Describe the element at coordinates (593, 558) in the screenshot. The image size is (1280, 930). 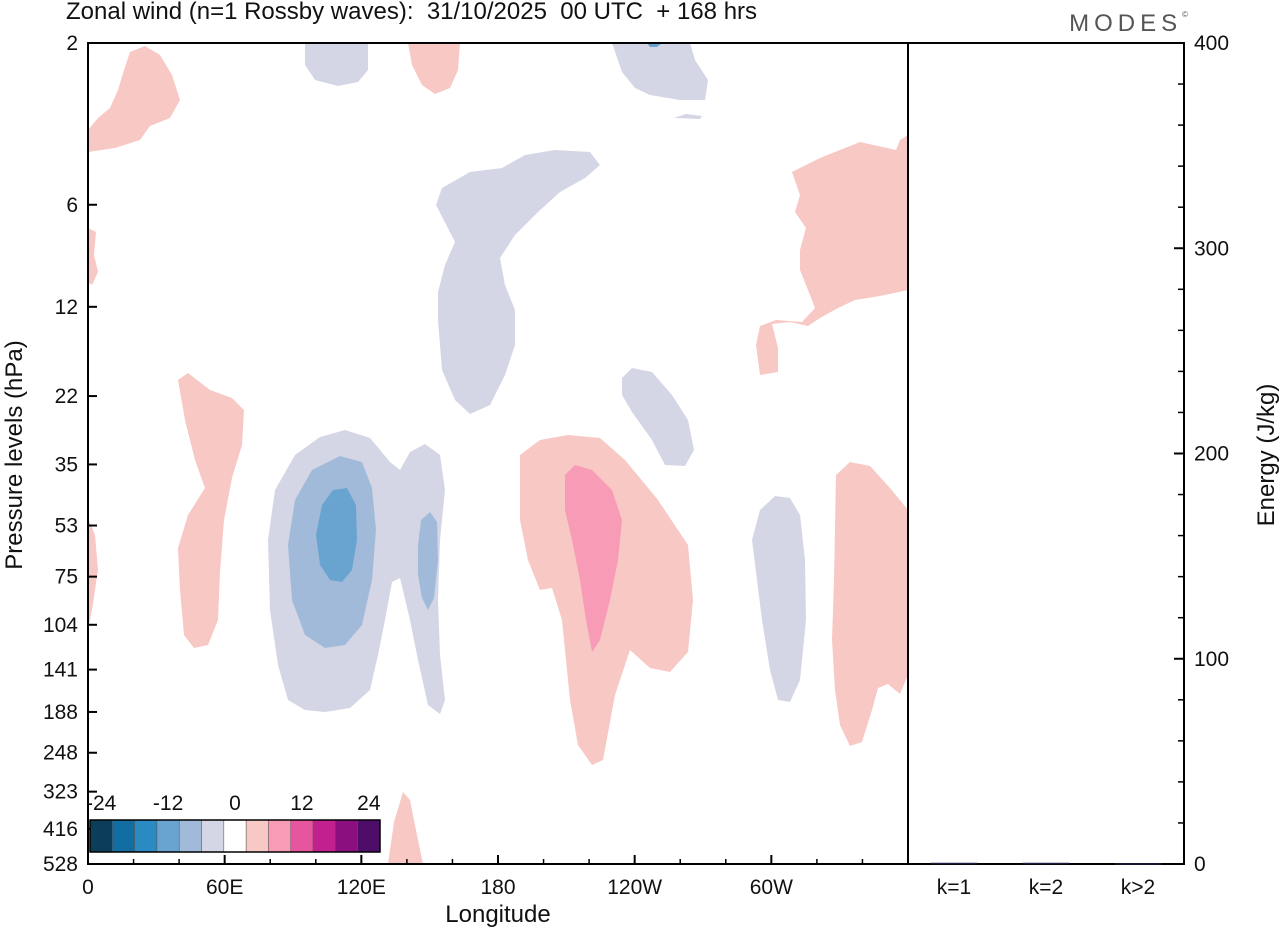
I see `contour-positive-center-core` at that location.